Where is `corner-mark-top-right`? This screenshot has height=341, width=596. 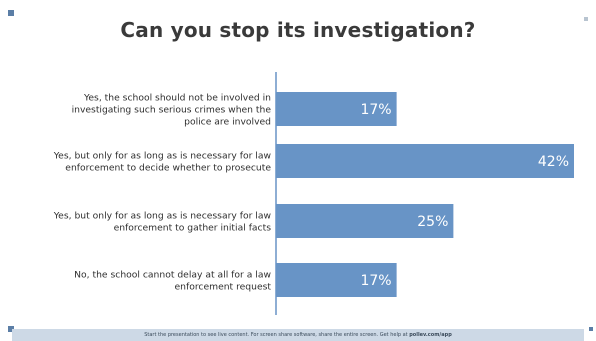 corner-mark-top-right is located at coordinates (586, 19).